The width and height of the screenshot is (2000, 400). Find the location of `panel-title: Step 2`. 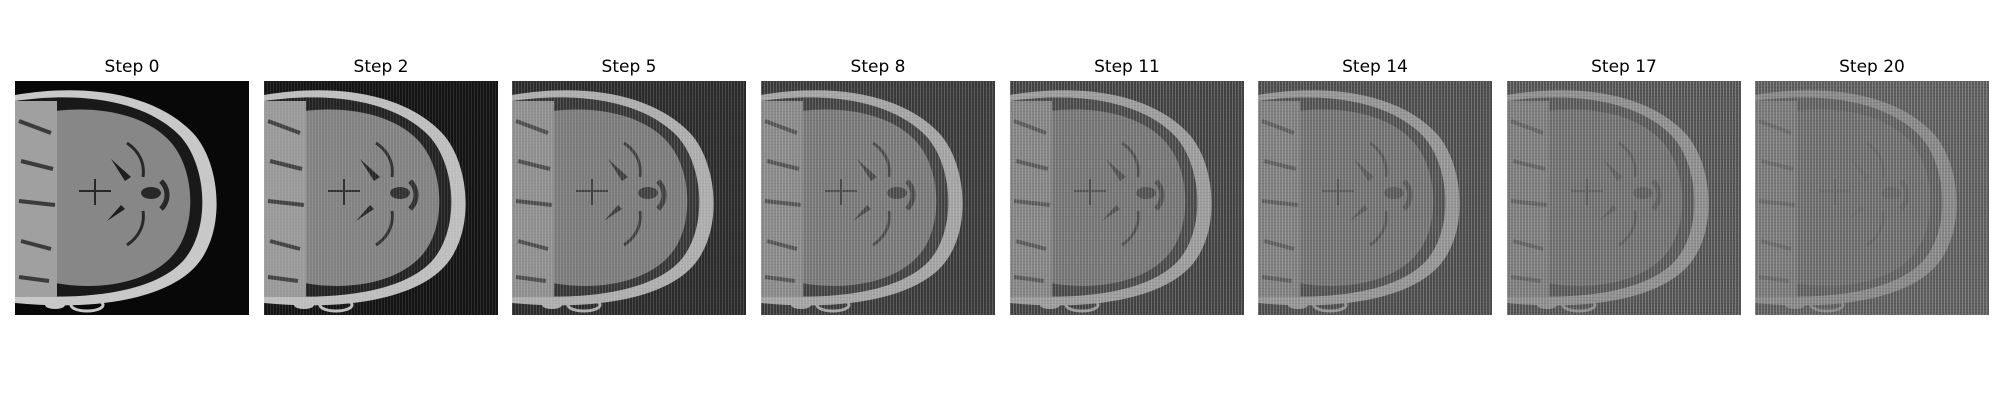

panel-title: Step 2 is located at coordinates (381, 67).